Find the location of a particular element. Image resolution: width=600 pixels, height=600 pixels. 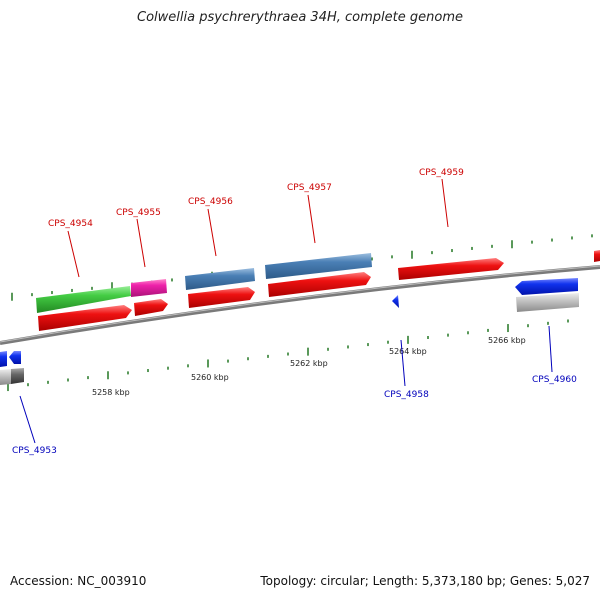

genome-backbone-highlight is located at coordinates (300, 304).